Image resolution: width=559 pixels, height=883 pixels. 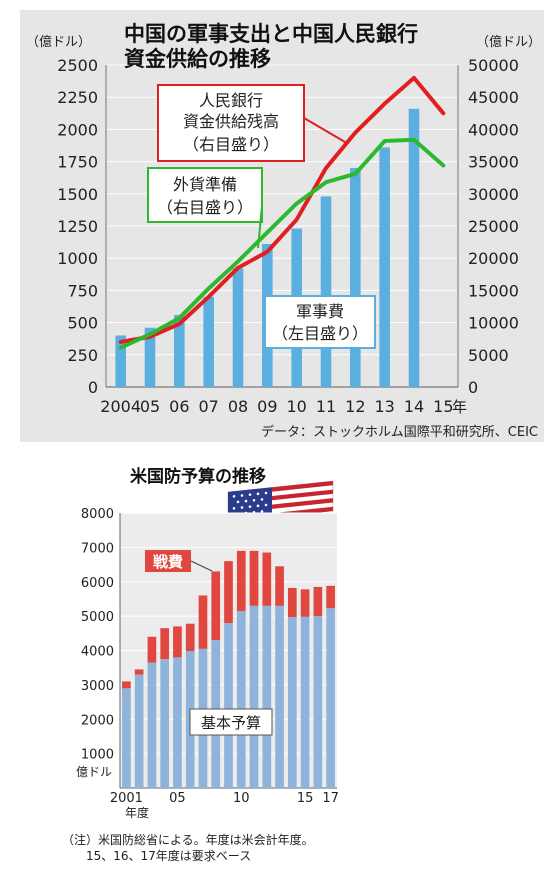 What do you see at coordinates (137, 812) in the screenshot?
I see `chart2-x-unit: 年度` at bounding box center [137, 812].